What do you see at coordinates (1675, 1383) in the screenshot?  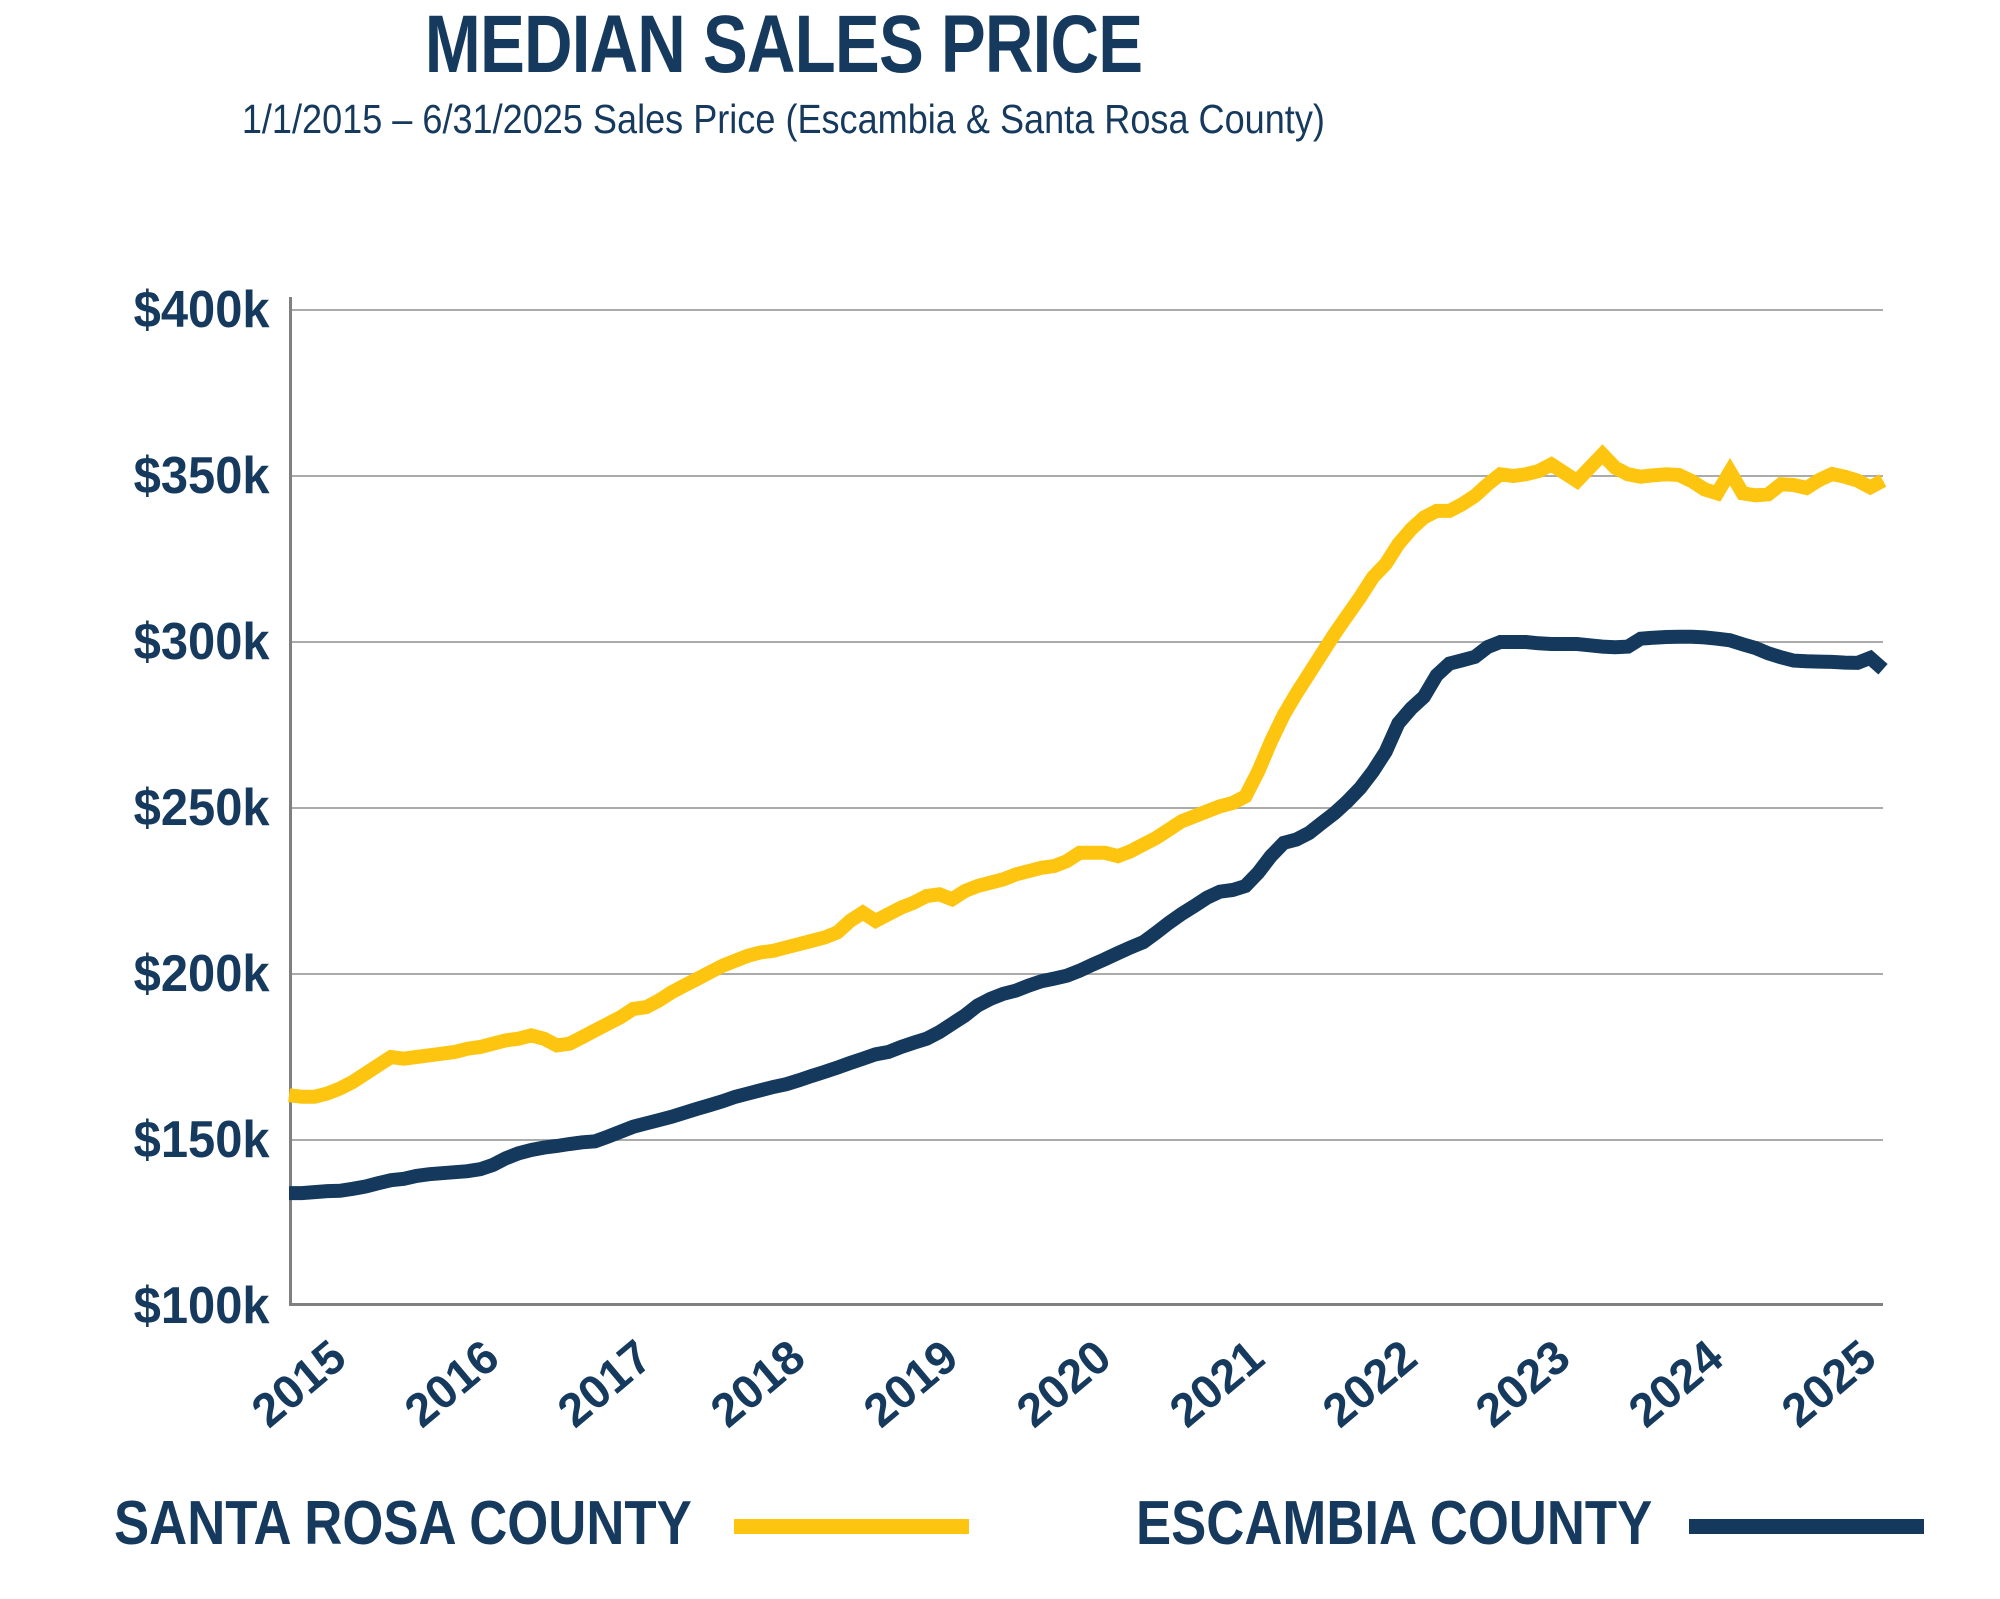 I see `x-axis-label-2024: 2024` at bounding box center [1675, 1383].